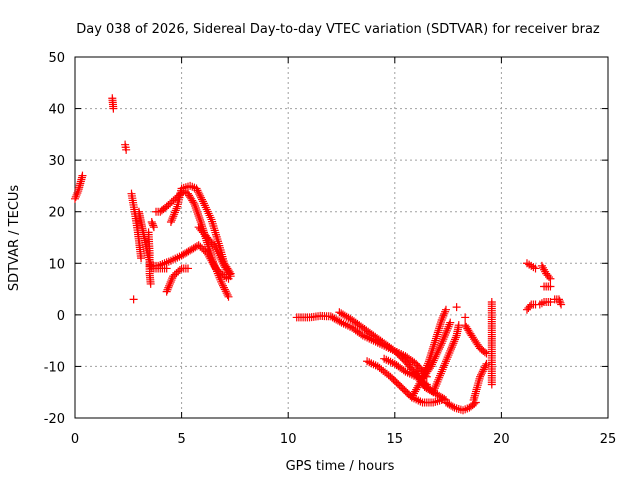 This screenshot has height=480, width=640. I want to click on y-tick-label: 30, so click(56, 161).